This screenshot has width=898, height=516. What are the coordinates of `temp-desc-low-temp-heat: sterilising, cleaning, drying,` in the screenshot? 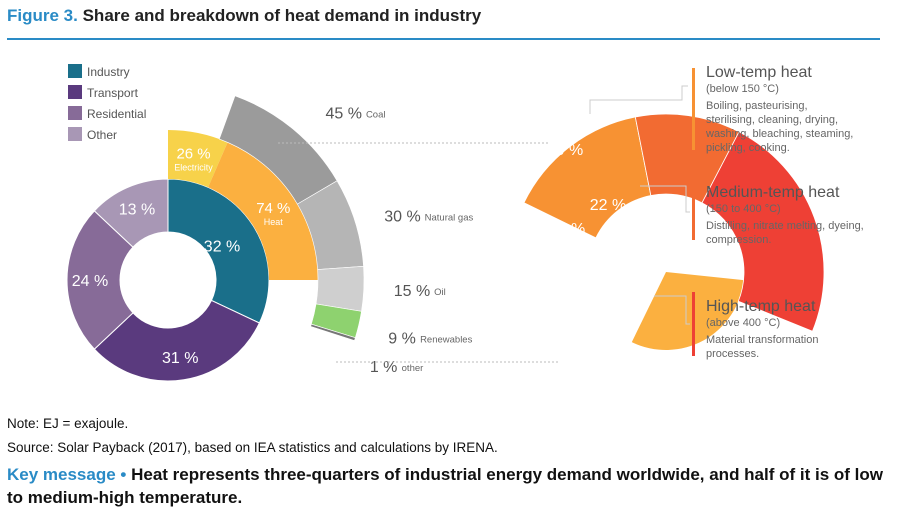 It's located at (772, 120).